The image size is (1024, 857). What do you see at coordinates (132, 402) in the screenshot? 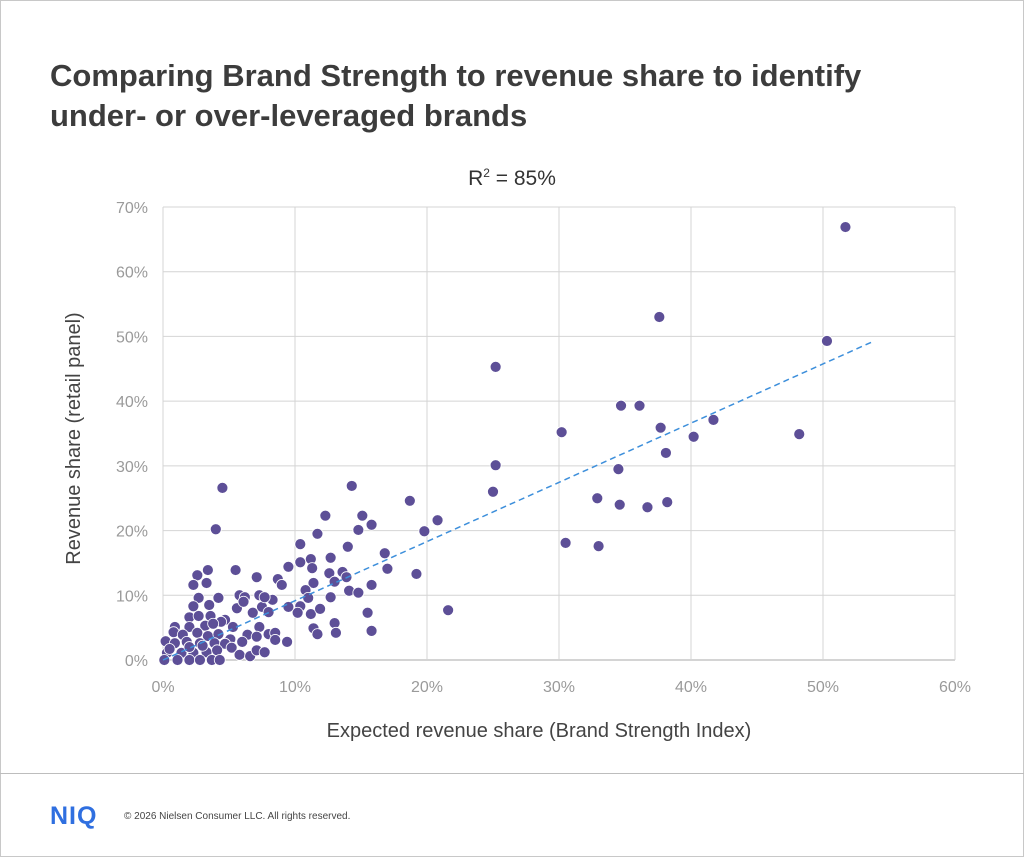
I see `y-tick-label: 40%` at bounding box center [132, 402].